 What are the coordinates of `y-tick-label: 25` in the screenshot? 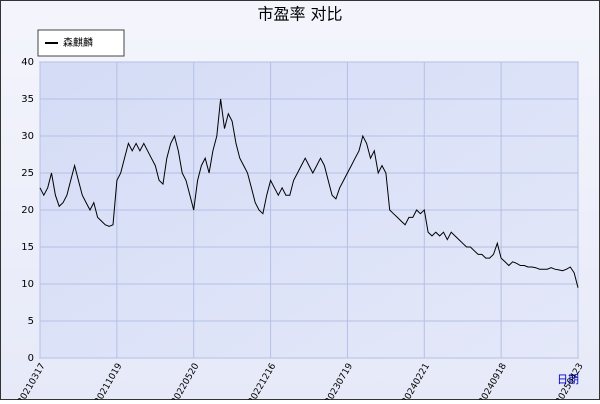 It's located at (27, 173).